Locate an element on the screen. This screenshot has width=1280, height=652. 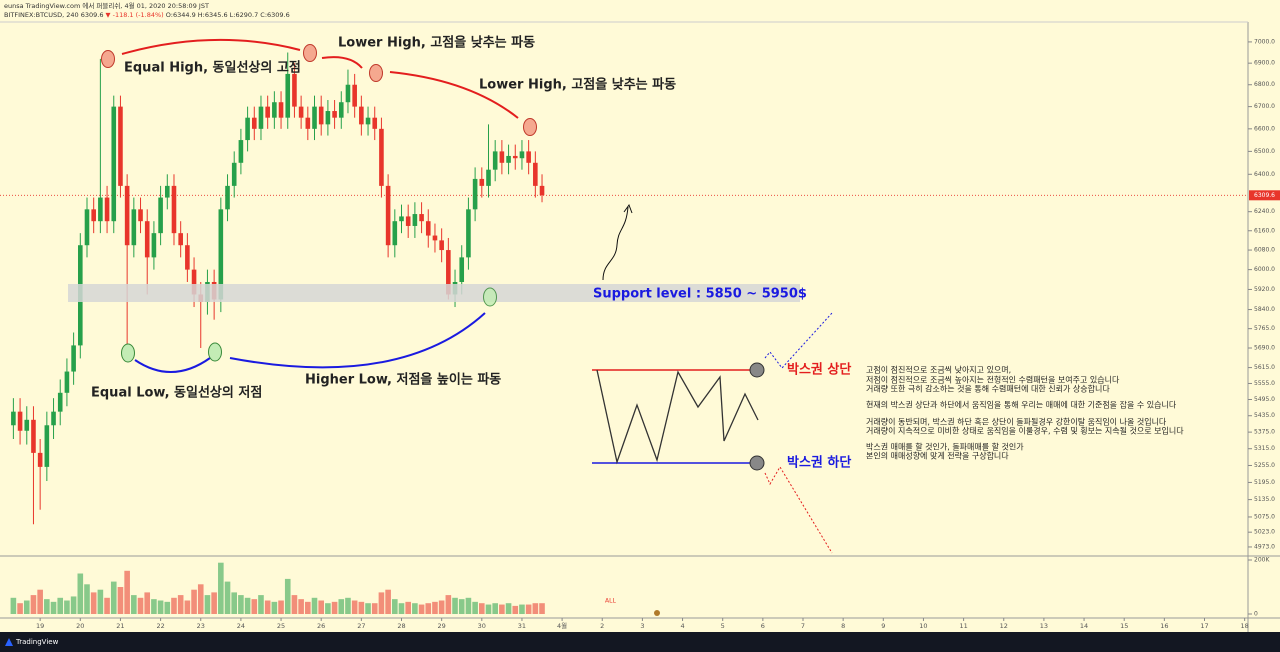
y-tick-label: 5315.0 is located at coordinates (1264, 448).